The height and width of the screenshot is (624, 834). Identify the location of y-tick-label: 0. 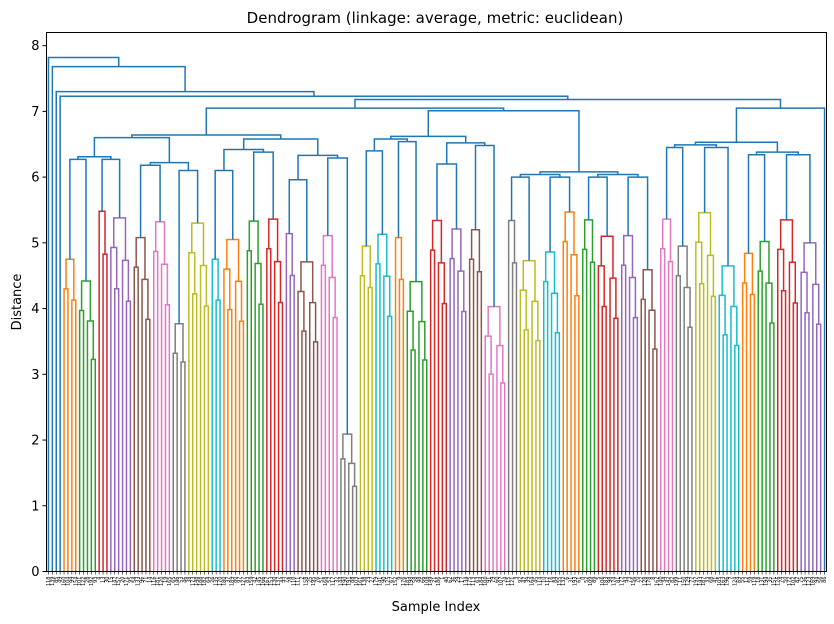
(35, 572).